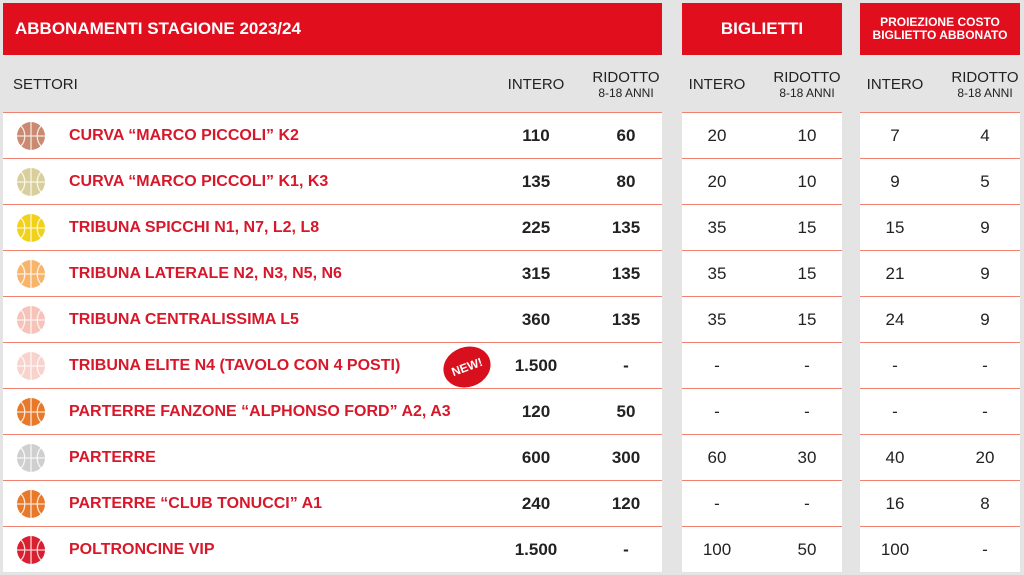 This screenshot has height=575, width=1024. I want to click on table-row: CURVA “MARCO PICCOLI” K2, so click(332, 135).